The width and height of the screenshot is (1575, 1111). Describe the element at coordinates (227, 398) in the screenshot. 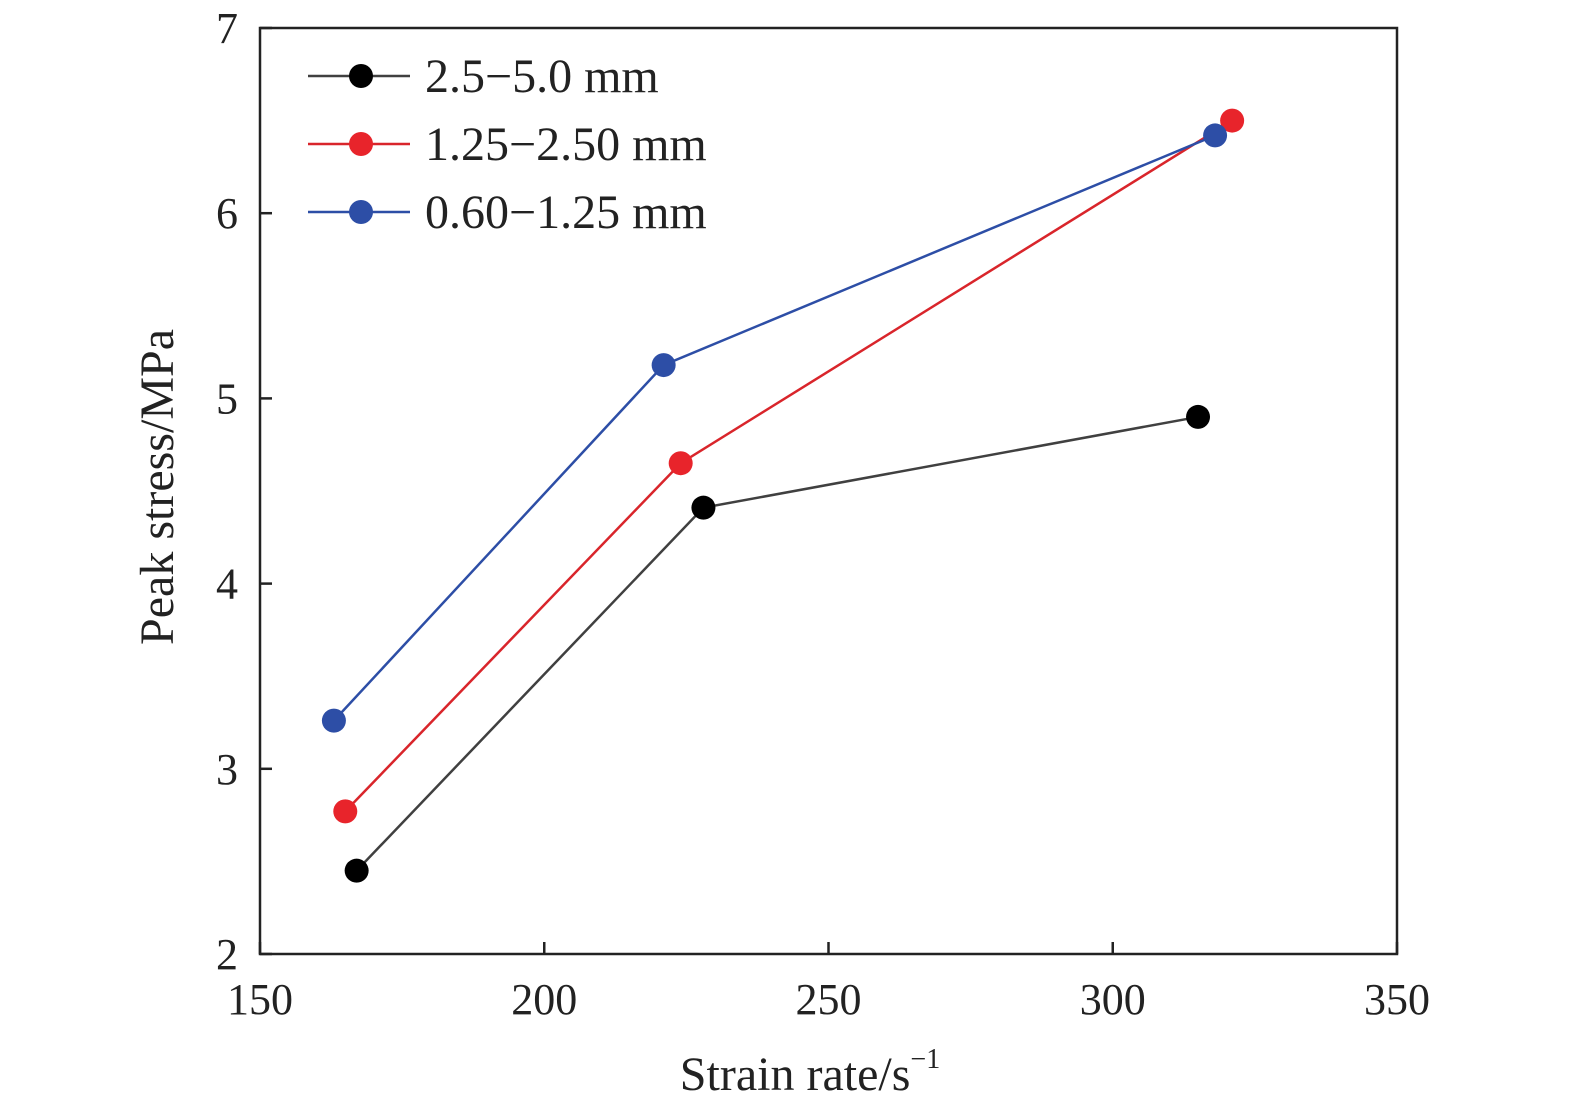

I see `y-tick-label: 5` at that location.